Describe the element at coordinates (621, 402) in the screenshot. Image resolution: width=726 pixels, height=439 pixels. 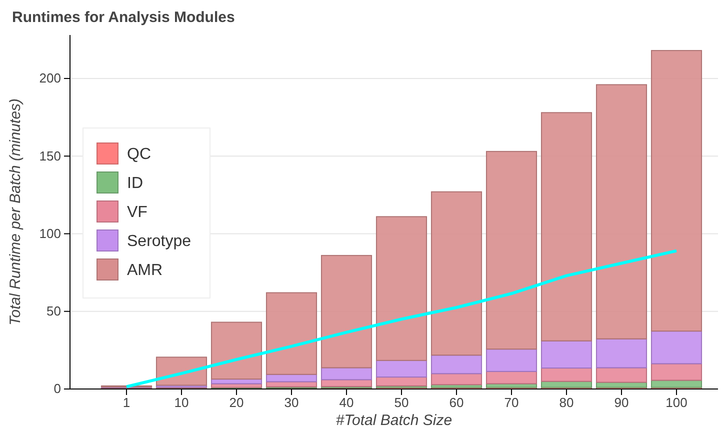
I see `x-tick-label: 90` at that location.